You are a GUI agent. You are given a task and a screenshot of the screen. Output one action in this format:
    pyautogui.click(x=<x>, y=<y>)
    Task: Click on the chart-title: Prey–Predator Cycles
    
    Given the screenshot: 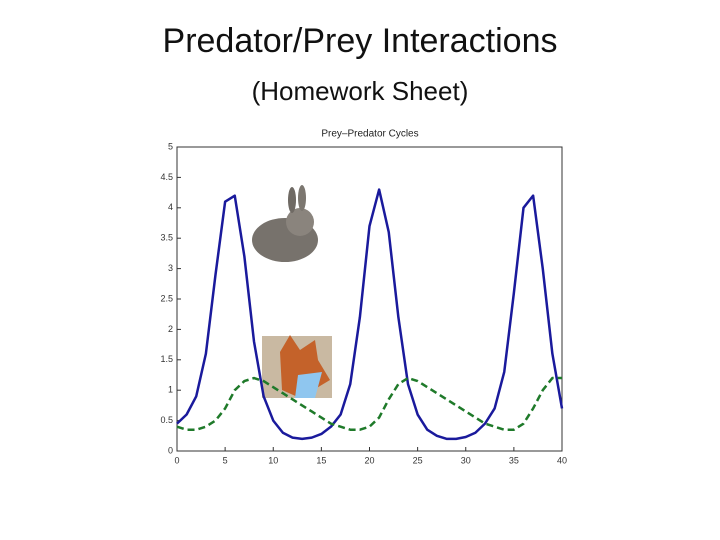 What is the action you would take?
    pyautogui.click(x=369, y=134)
    